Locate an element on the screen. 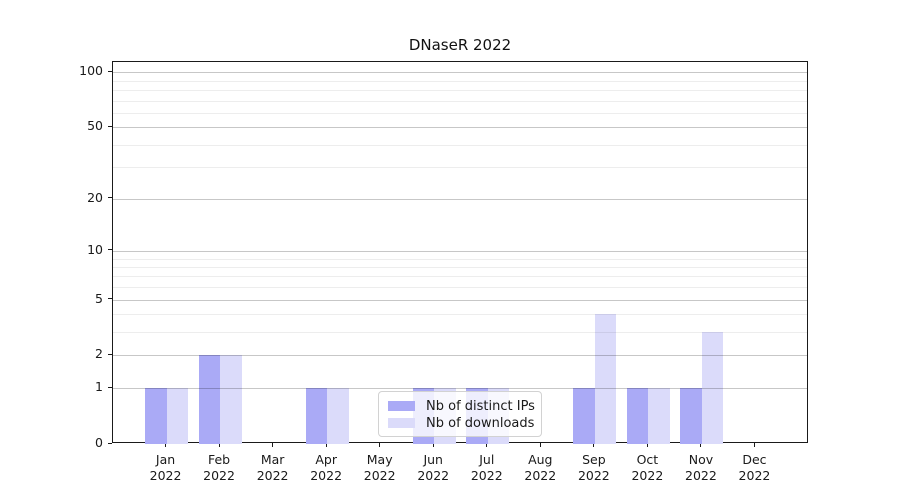 Image resolution: width=900 pixels, height=500 pixels. x-tick-label: Oct 2022 is located at coordinates (647, 467).